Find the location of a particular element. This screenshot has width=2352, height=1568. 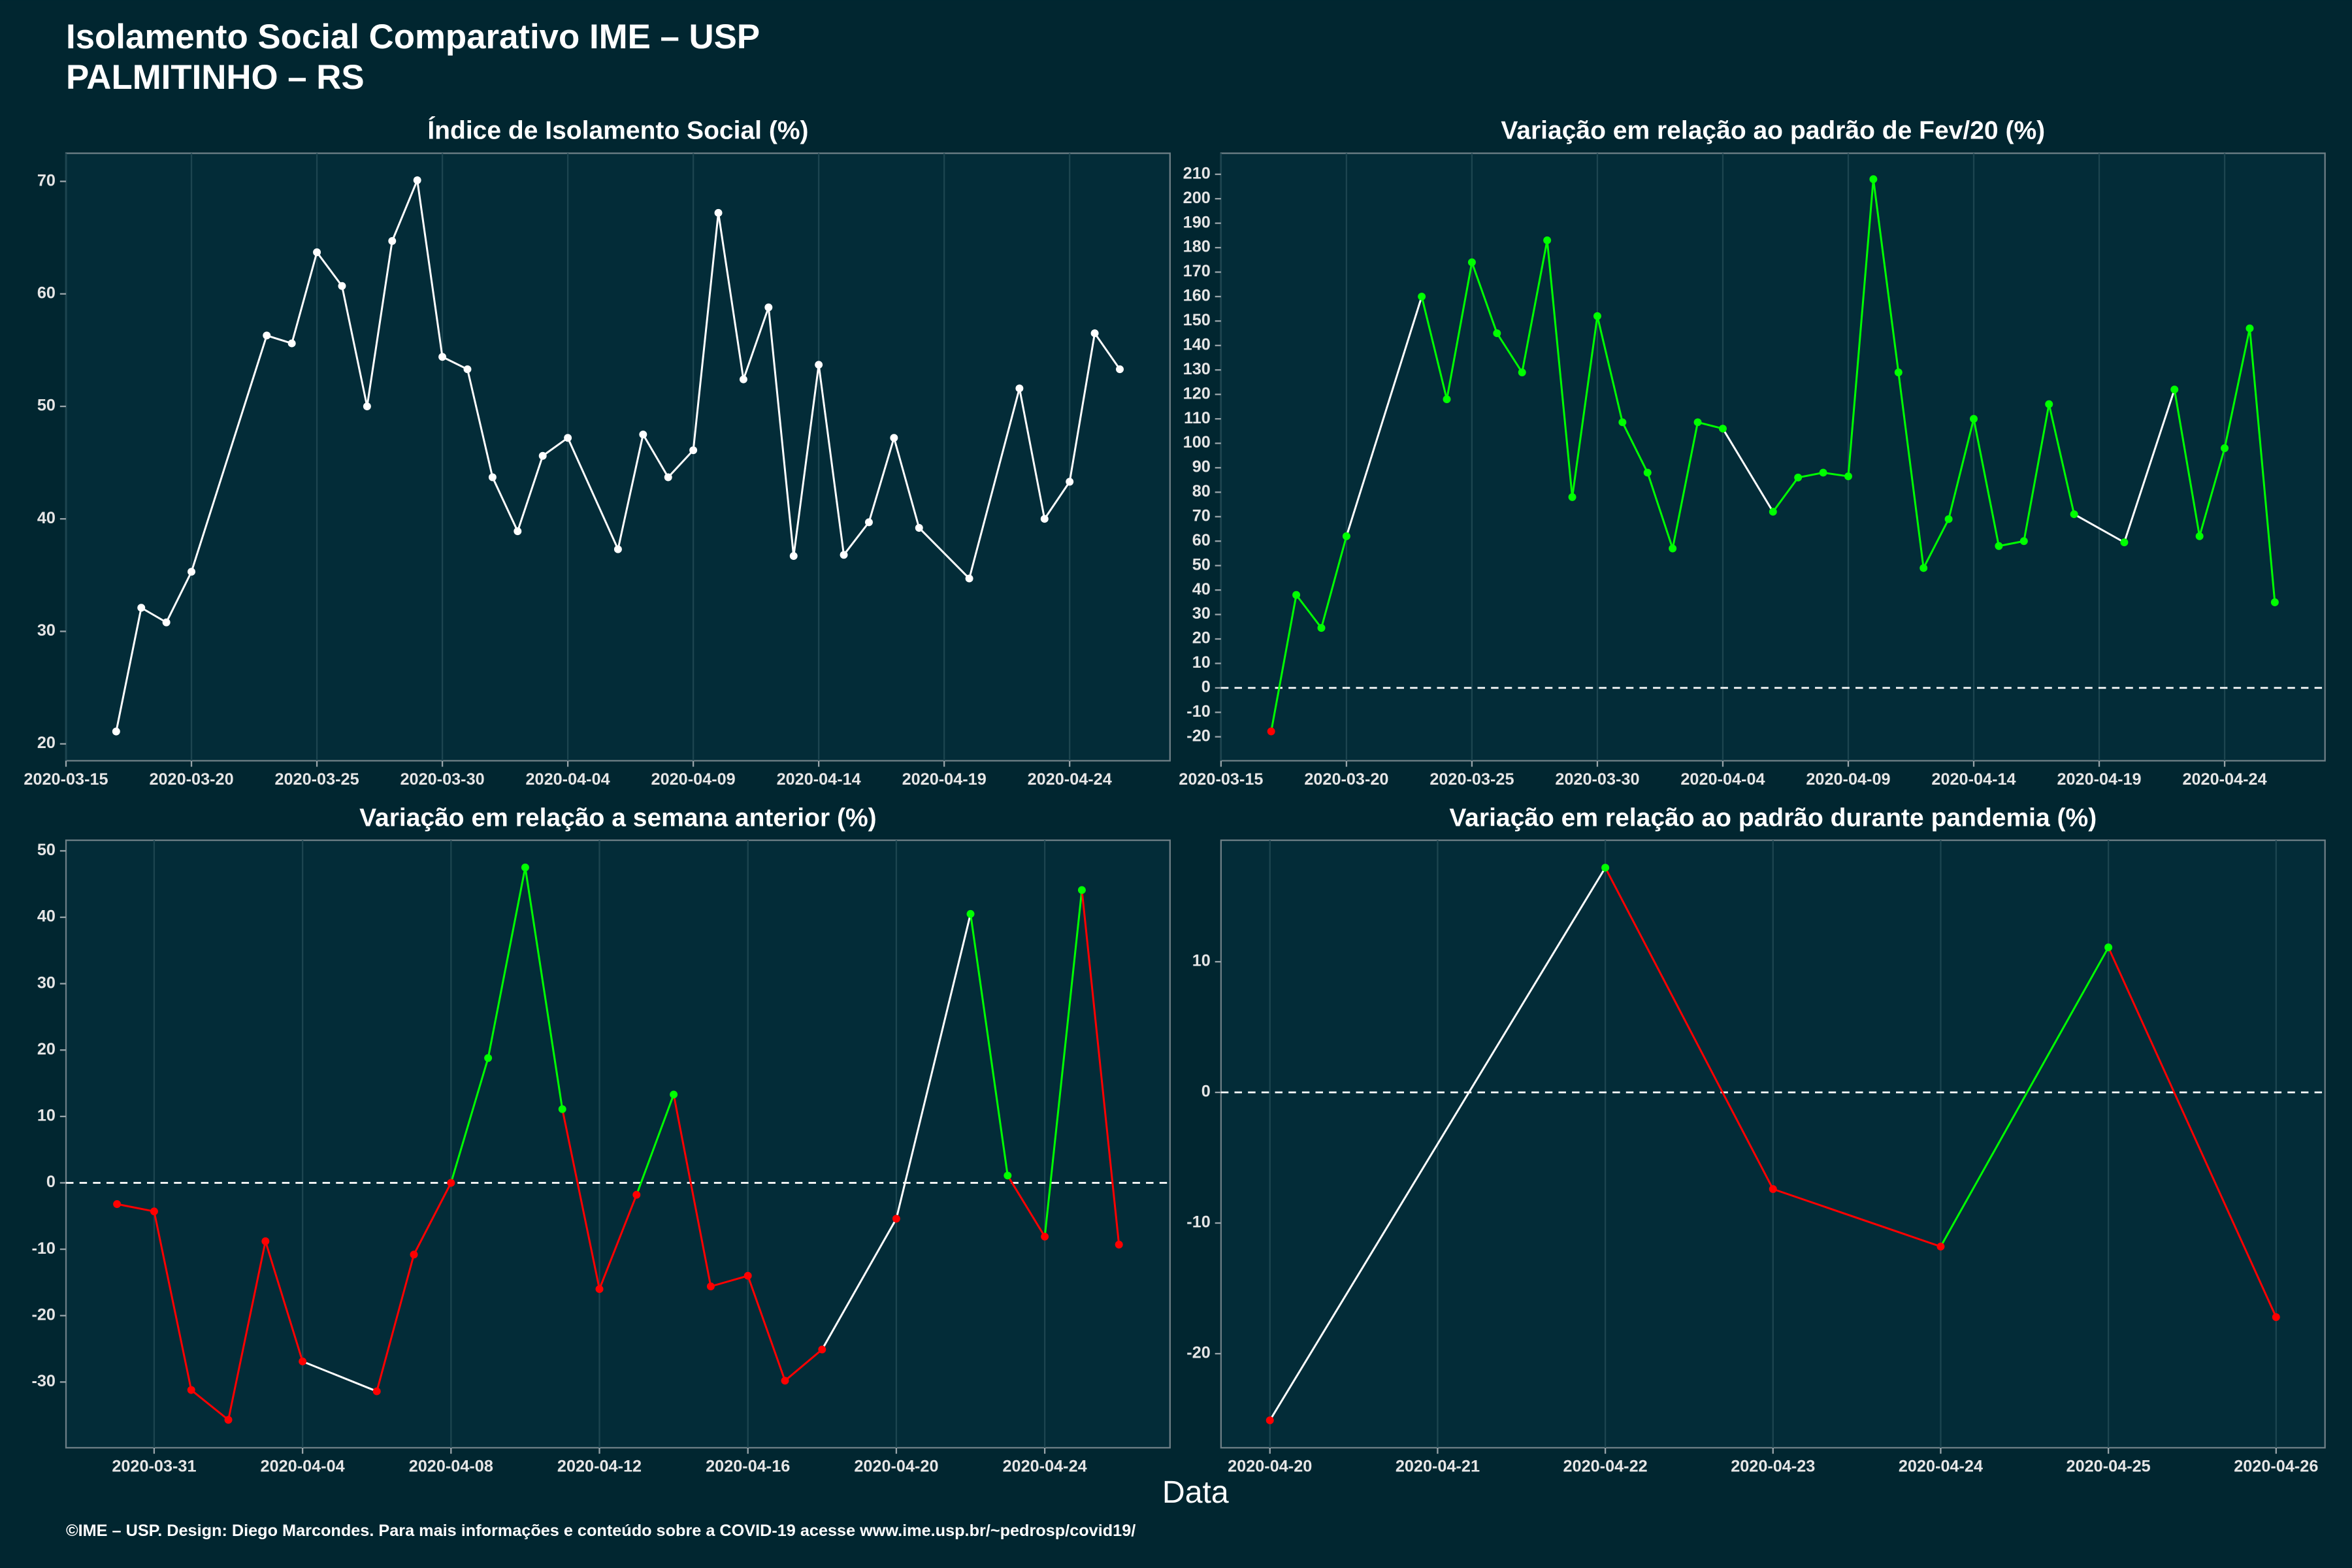

x-tick-label: 2020-04-24 is located at coordinates (1045, 1466).